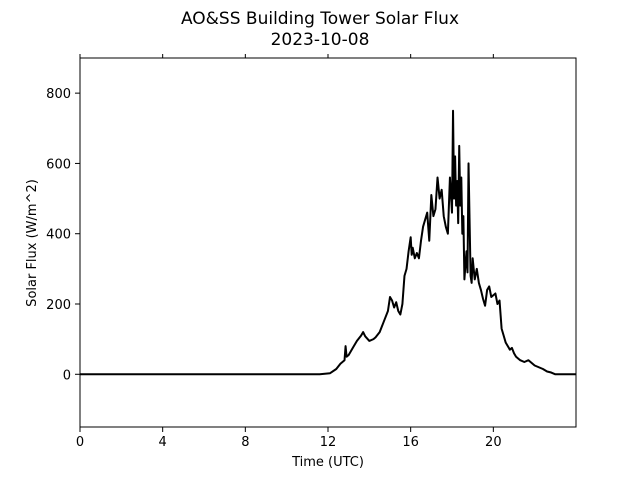 This screenshot has height=480, width=640. What do you see at coordinates (58, 235) in the screenshot?
I see `y-tick-label: 400` at bounding box center [58, 235].